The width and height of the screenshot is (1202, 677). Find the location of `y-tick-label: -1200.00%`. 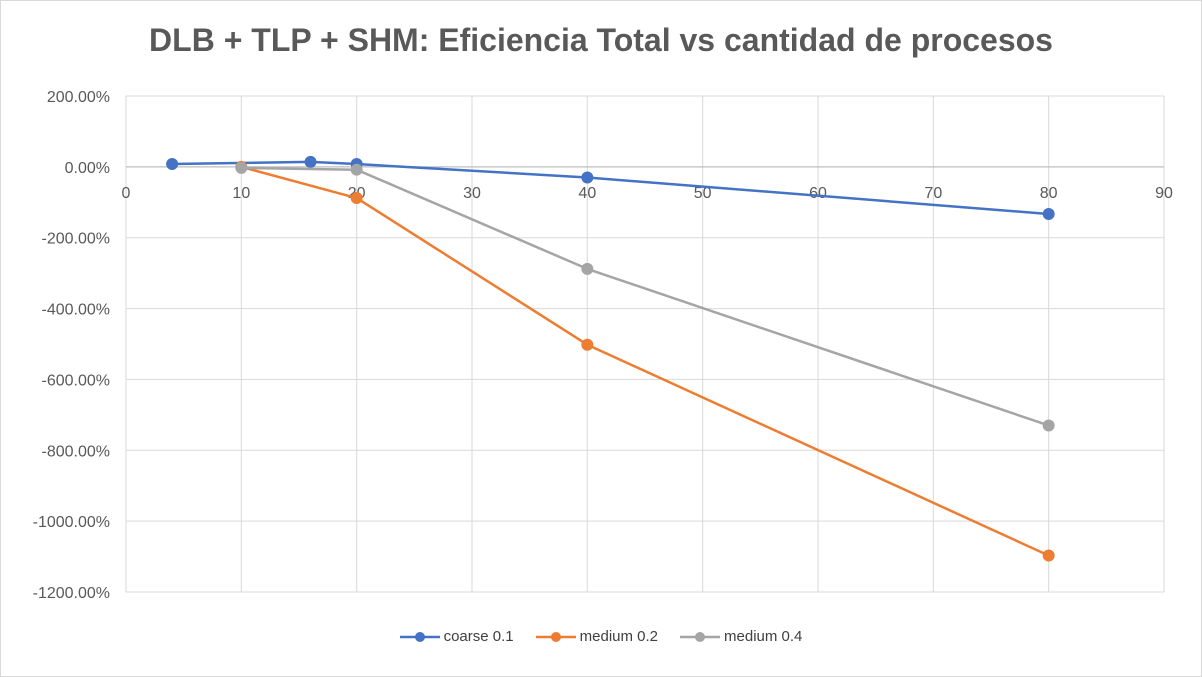

y-tick-label: -1200.00% is located at coordinates (71, 593).